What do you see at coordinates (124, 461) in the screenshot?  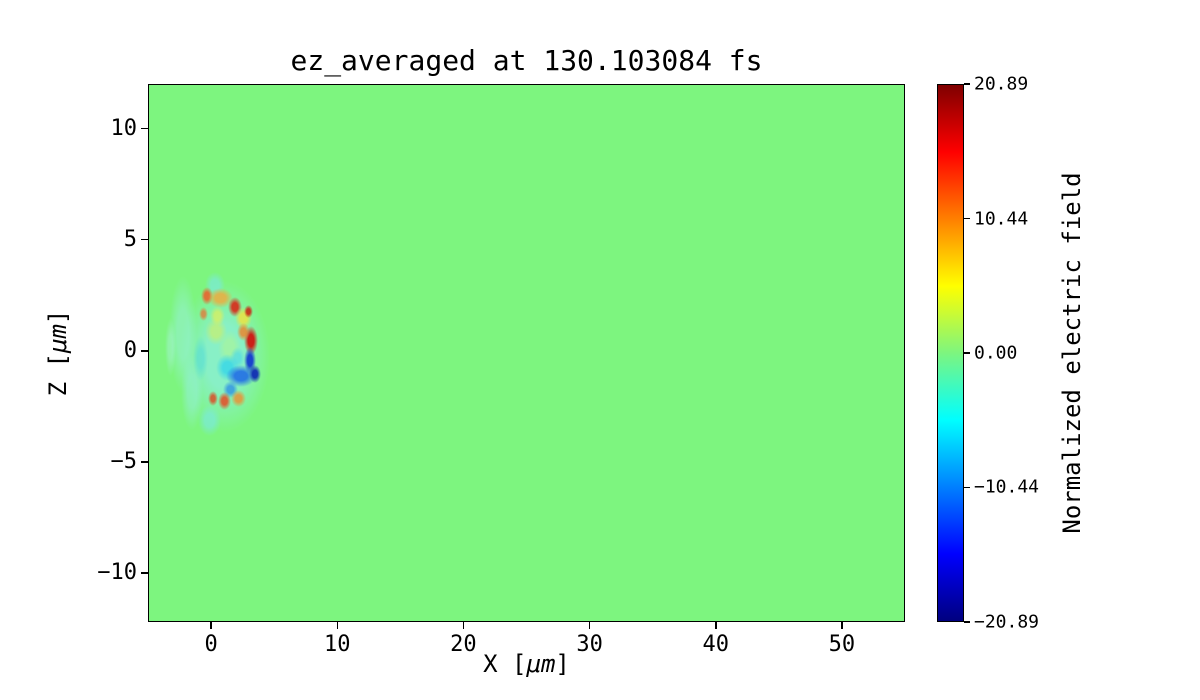 I see `z-tick-label: −5` at bounding box center [124, 461].